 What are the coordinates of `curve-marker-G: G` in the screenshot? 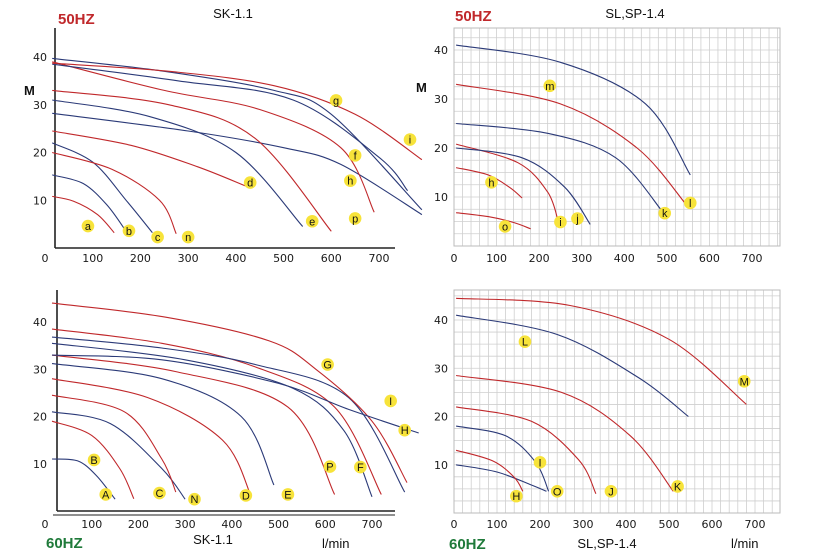 It's located at (327, 365).